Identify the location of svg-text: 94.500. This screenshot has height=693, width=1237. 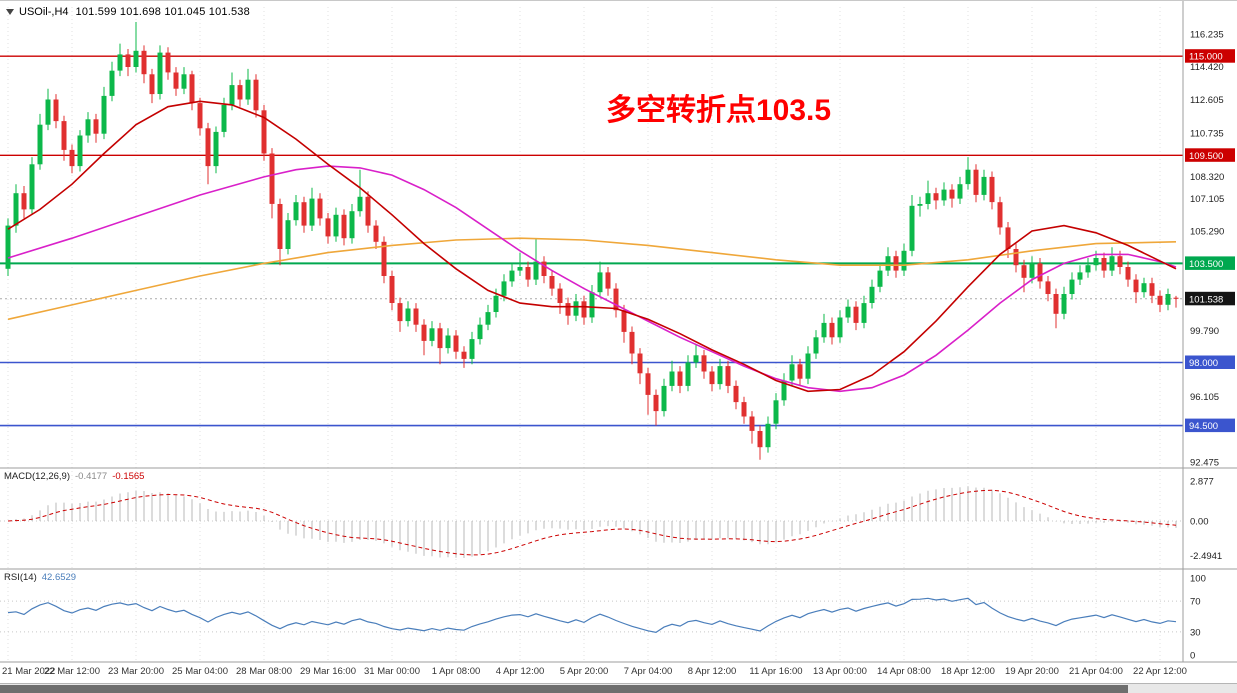
(1203, 426).